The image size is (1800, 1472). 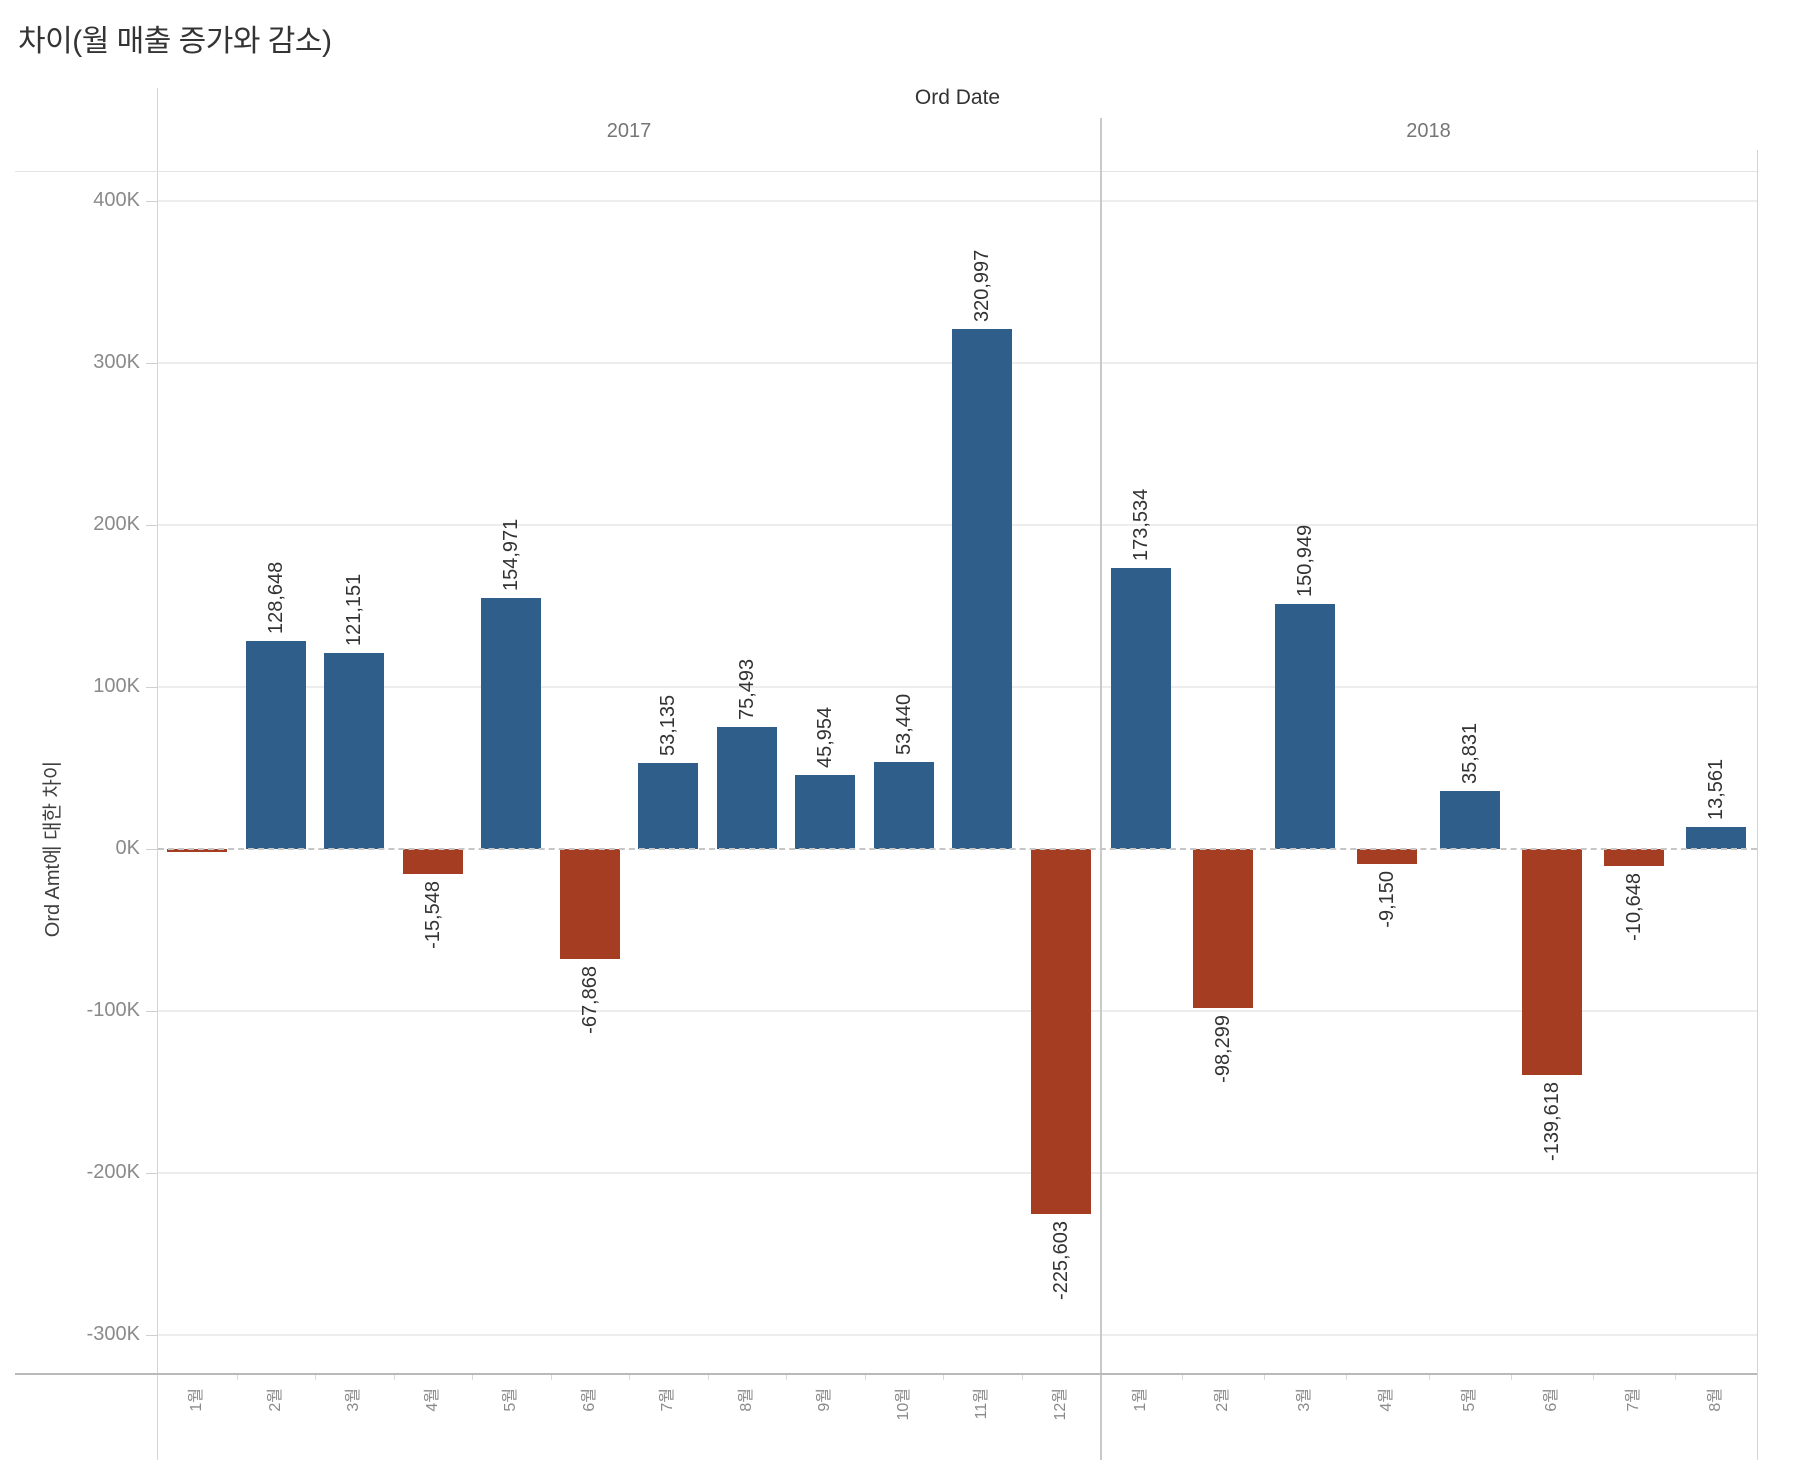 I want to click on x-axis-label-2018-5월: 5월, so click(x=1469, y=1400).